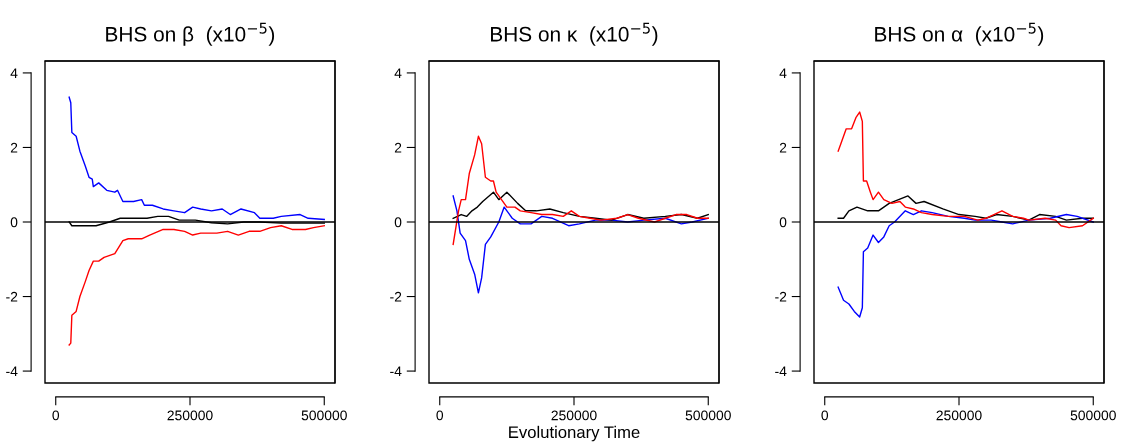 Image resolution: width=1127 pixels, height=444 pixels. What do you see at coordinates (574, 34) in the screenshot?
I see `chart-title: BHS on κ (x10$^{−5}$)` at bounding box center [574, 34].